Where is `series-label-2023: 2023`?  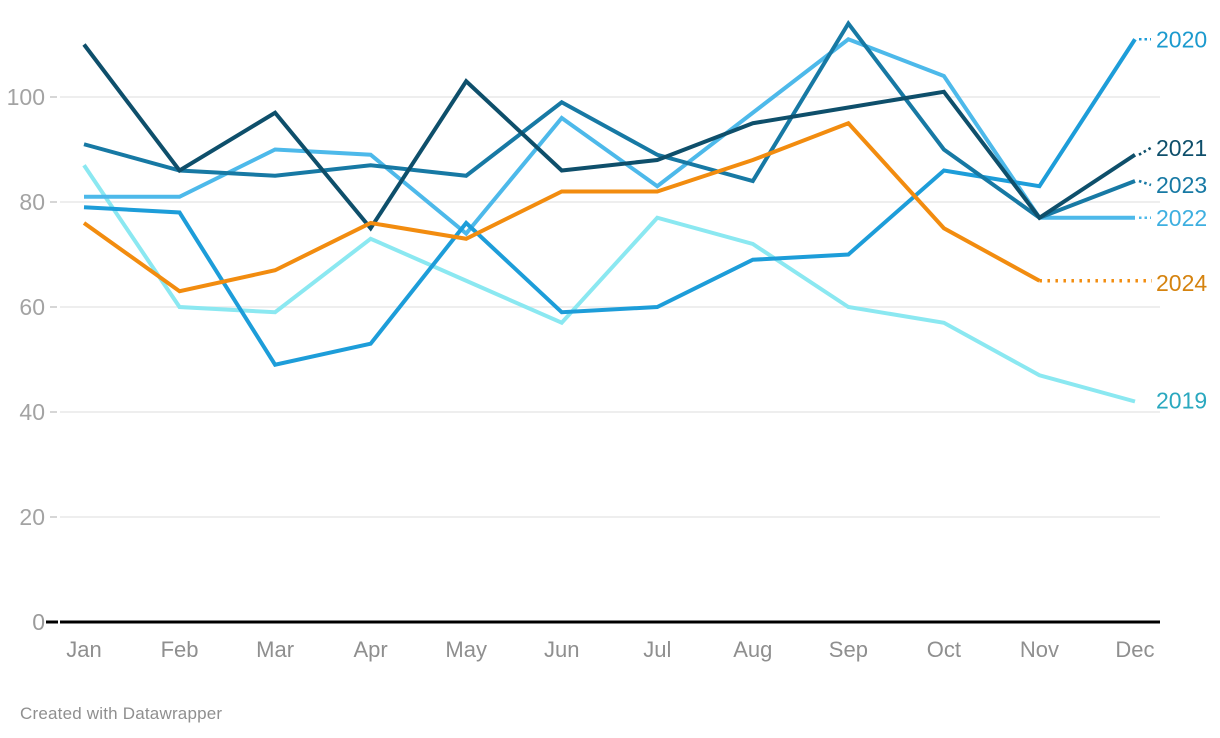
series-label-2023: 2023 is located at coordinates (1181, 185).